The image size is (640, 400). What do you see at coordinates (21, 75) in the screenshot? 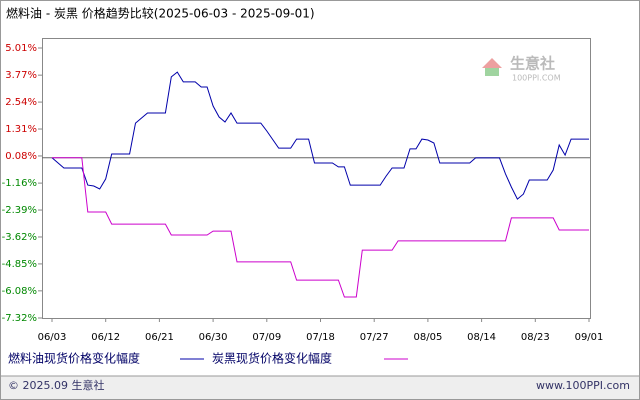
I see `y-tick-label: 3.77%` at bounding box center [21, 75].